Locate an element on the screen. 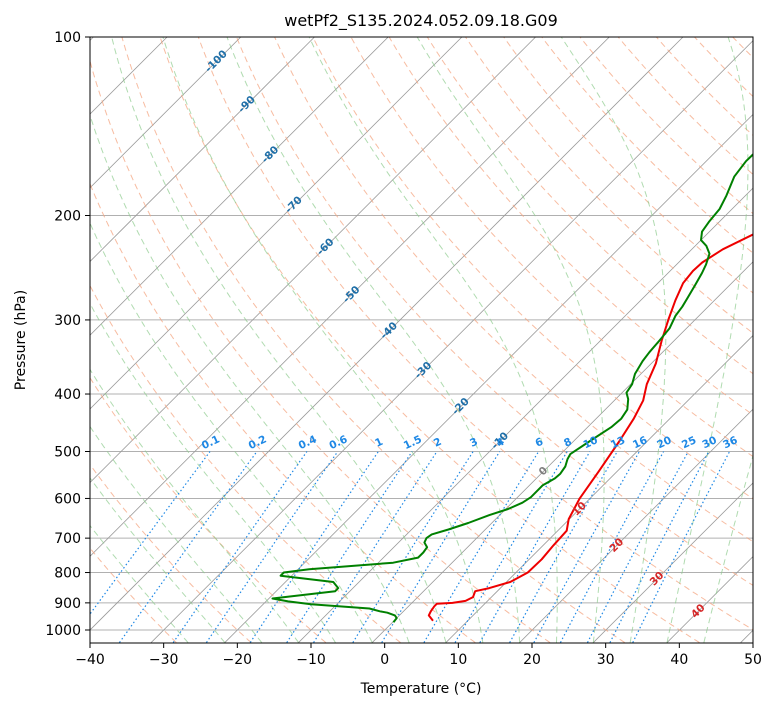 The image size is (775, 708). y-tick-label: 700 is located at coordinates (67, 539).